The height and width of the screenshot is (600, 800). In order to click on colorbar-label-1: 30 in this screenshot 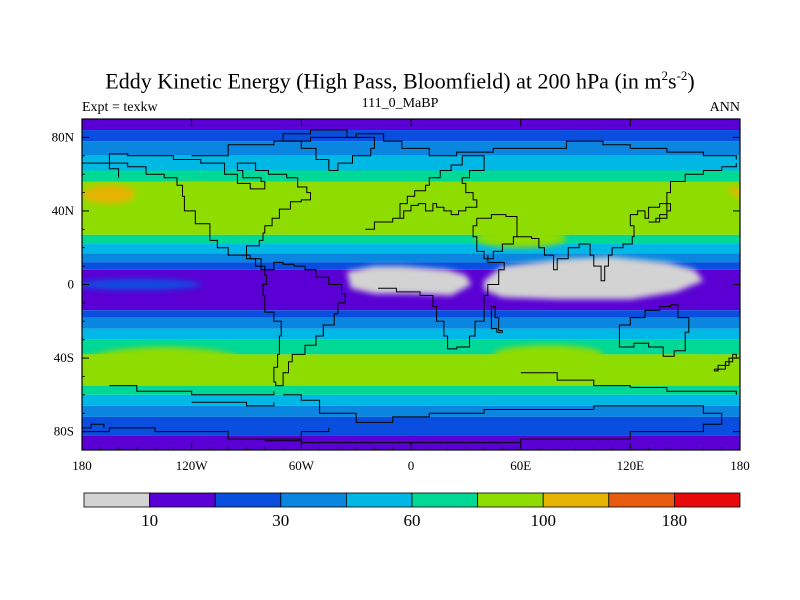, I will do `click(280, 520)`.